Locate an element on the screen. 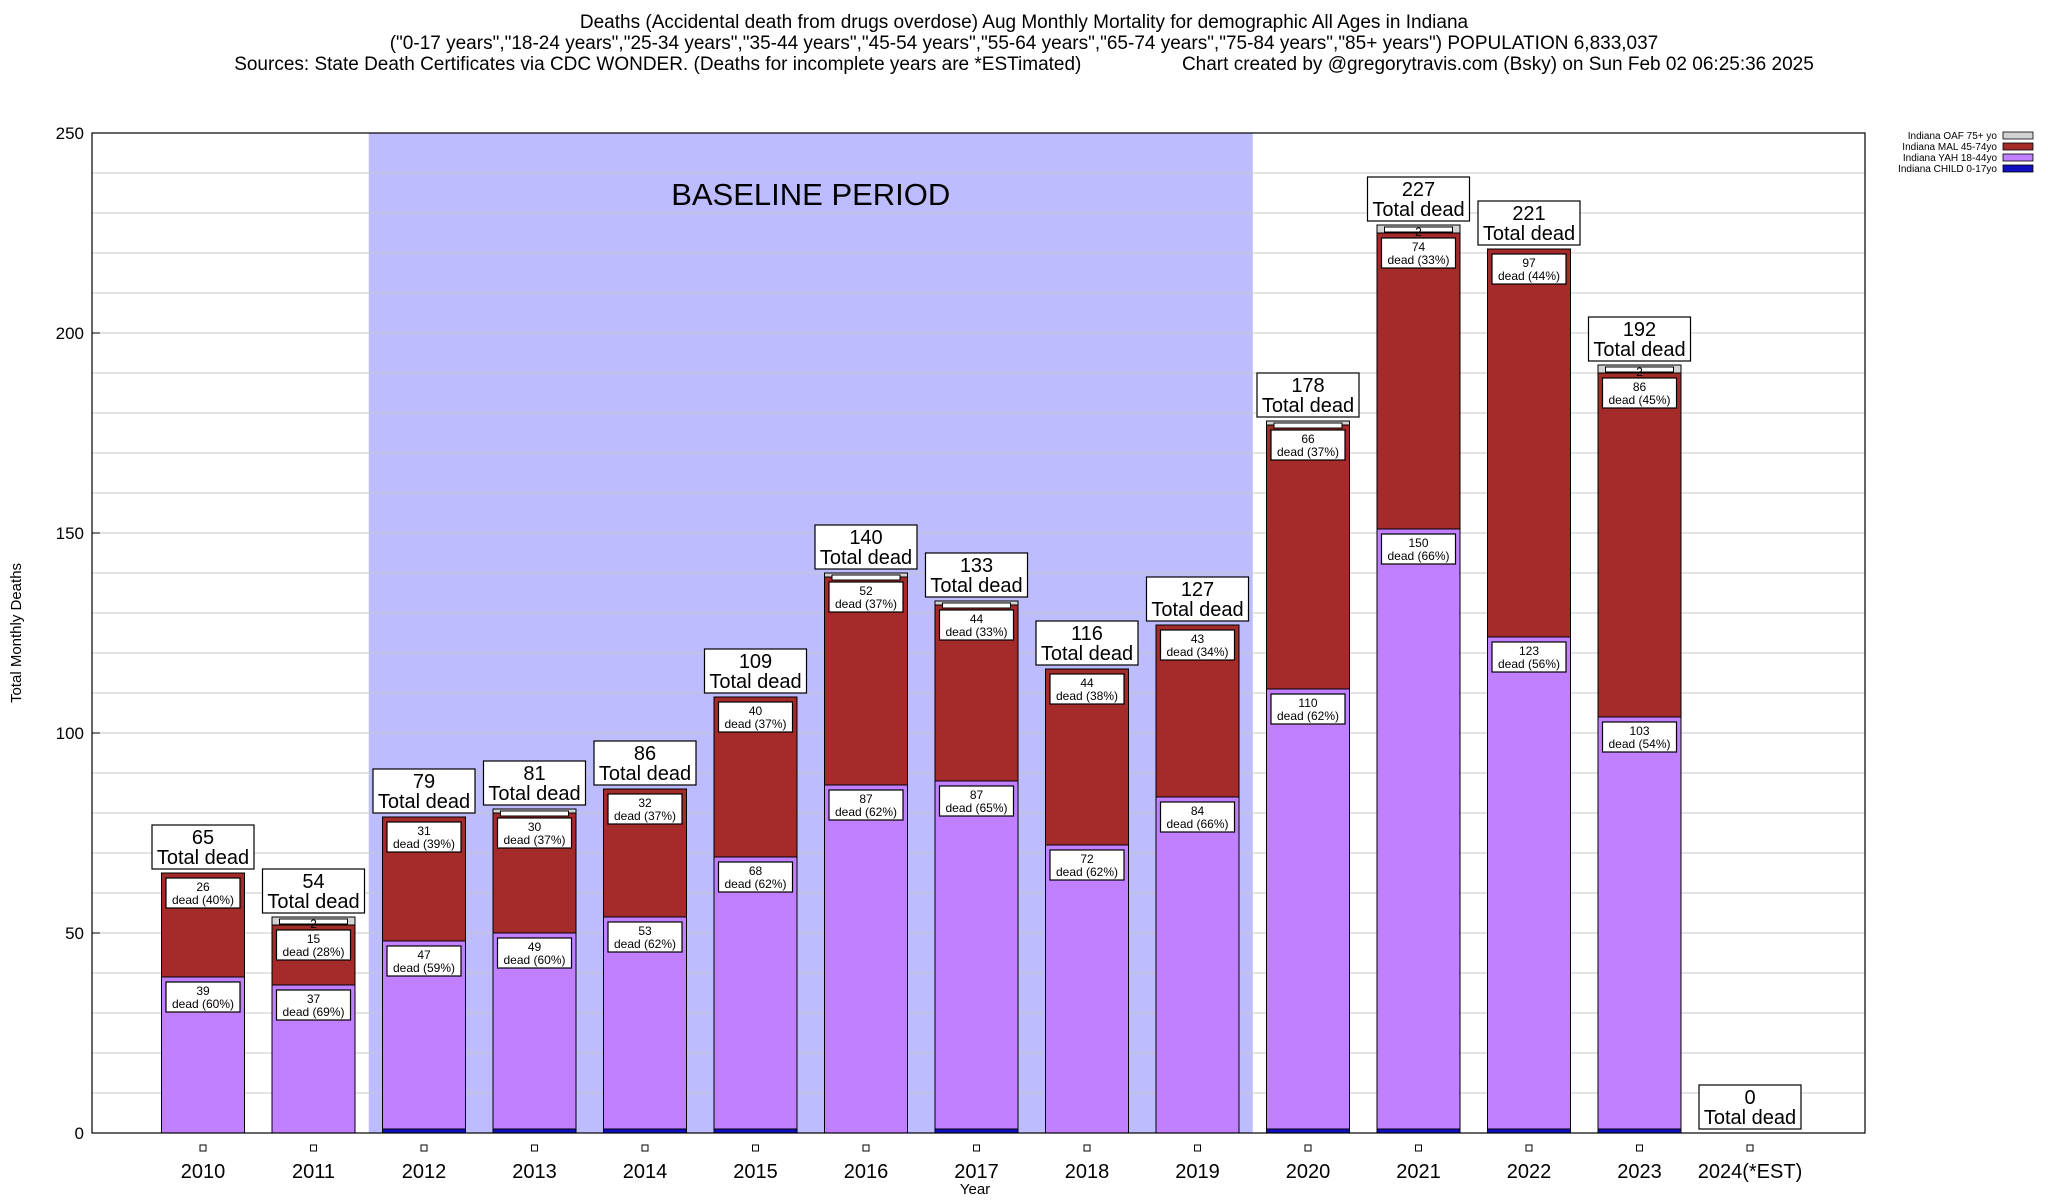 The width and height of the screenshot is (2048, 1200). y-tick-label: 250 is located at coordinates (70, 133).